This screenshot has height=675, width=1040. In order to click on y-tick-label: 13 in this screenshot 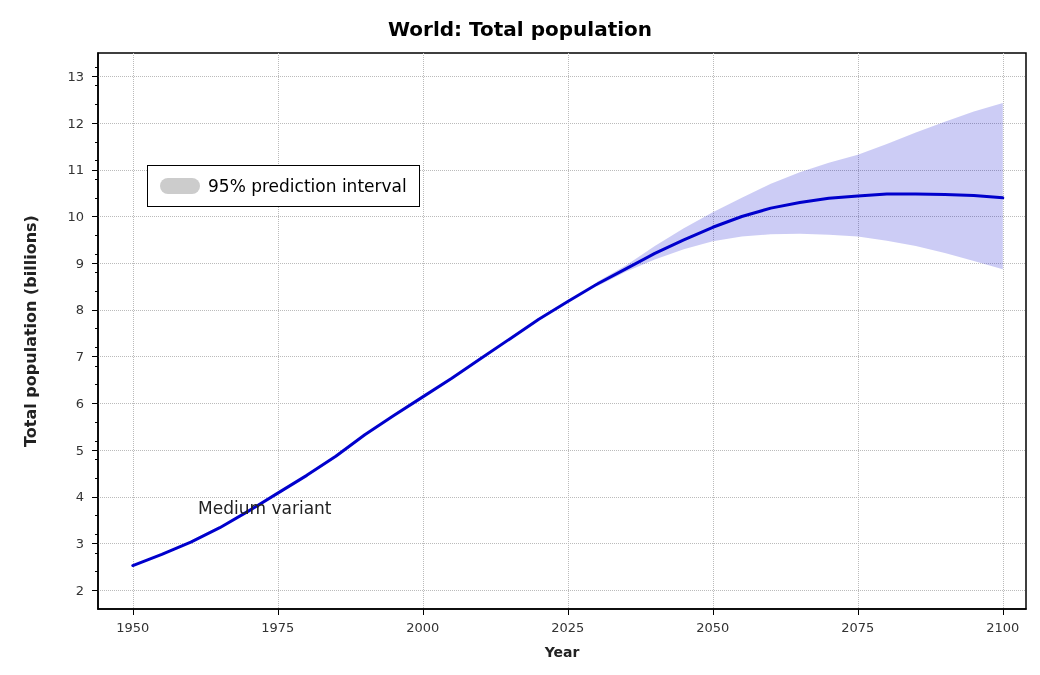, I will do `click(75, 76)`.